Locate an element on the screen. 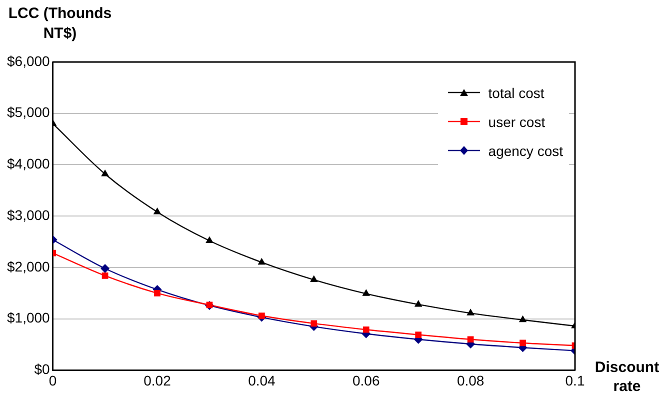  x-tick-label: 0 is located at coordinates (52, 380).